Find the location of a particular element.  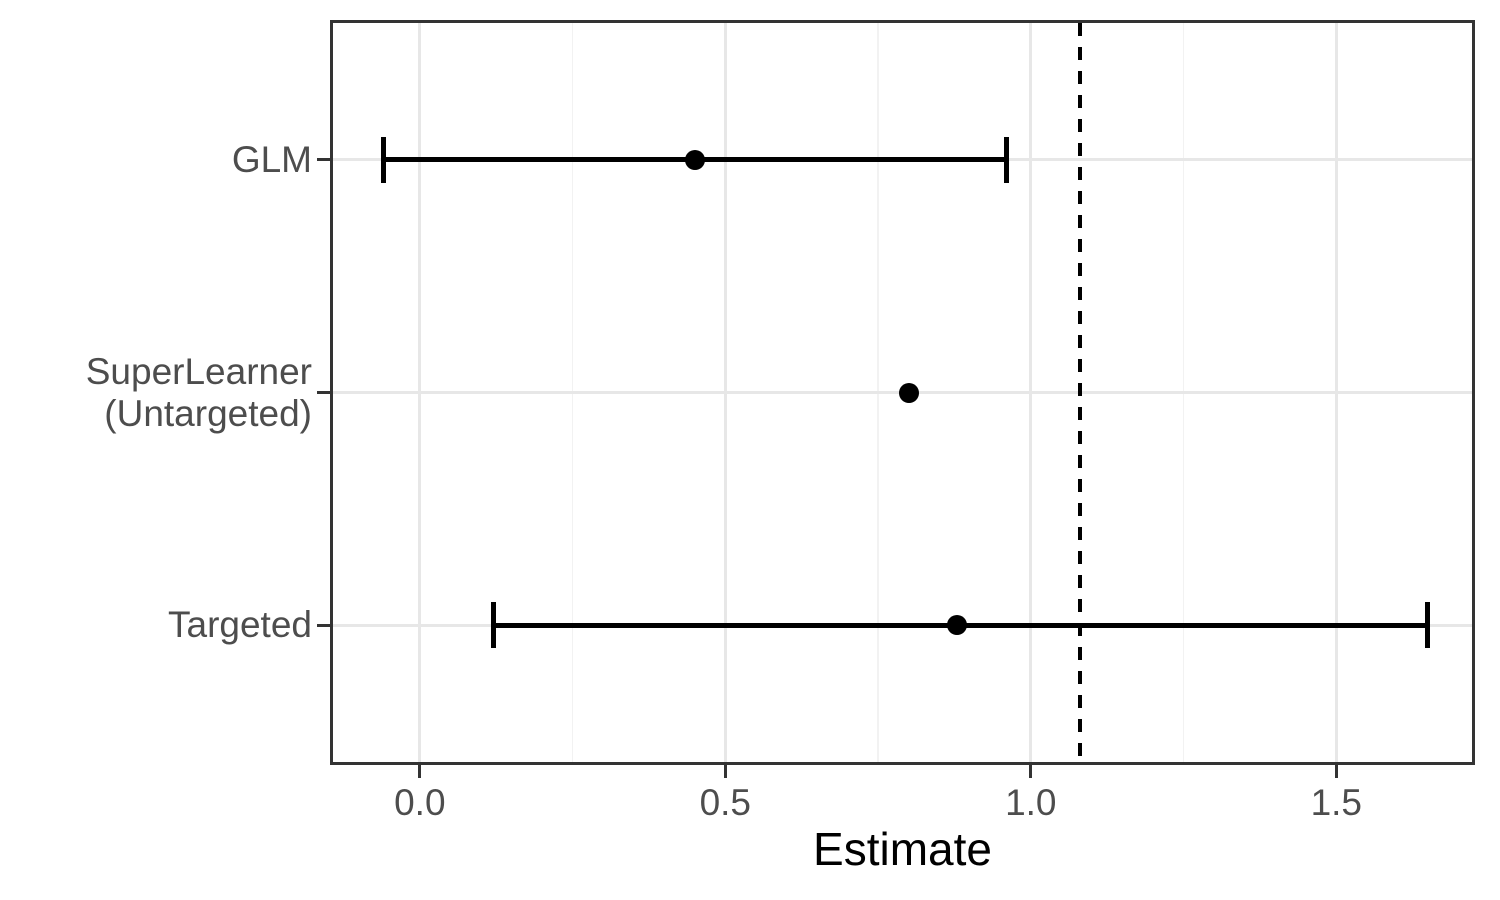

y-axis-label: GLM is located at coordinates (156, 160).